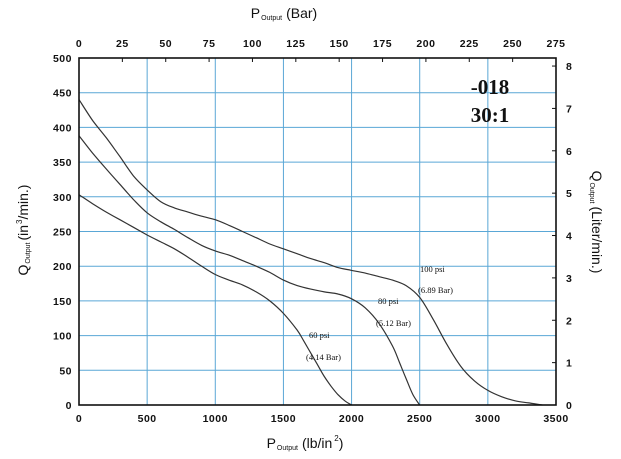 Image resolution: width=621 pixels, height=459 pixels. What do you see at coordinates (209, 44) in the screenshot?
I see `x-top-tick-label: 75` at bounding box center [209, 44].